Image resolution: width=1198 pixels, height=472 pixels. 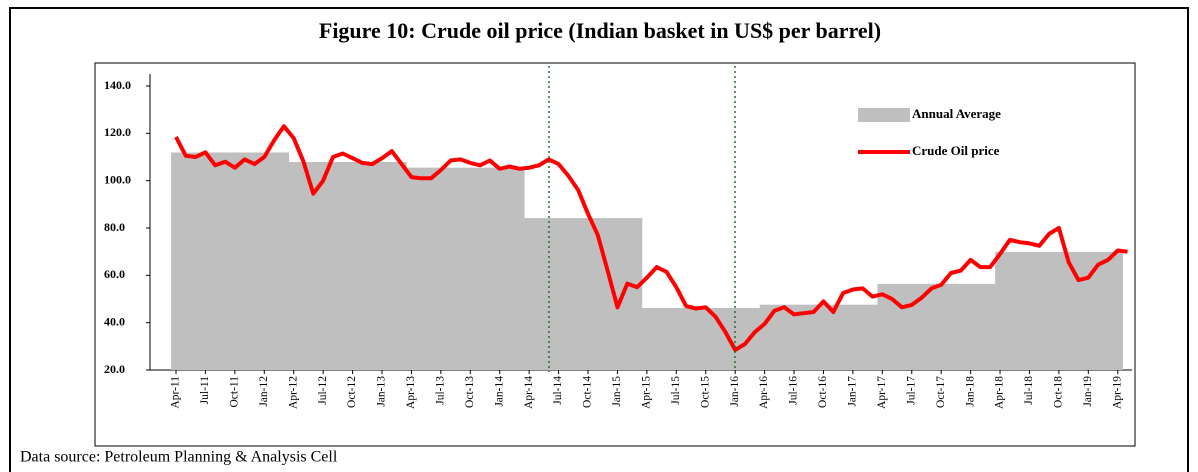 What do you see at coordinates (558, 390) in the screenshot?
I see `x-tick-label: Jul-14` at bounding box center [558, 390].